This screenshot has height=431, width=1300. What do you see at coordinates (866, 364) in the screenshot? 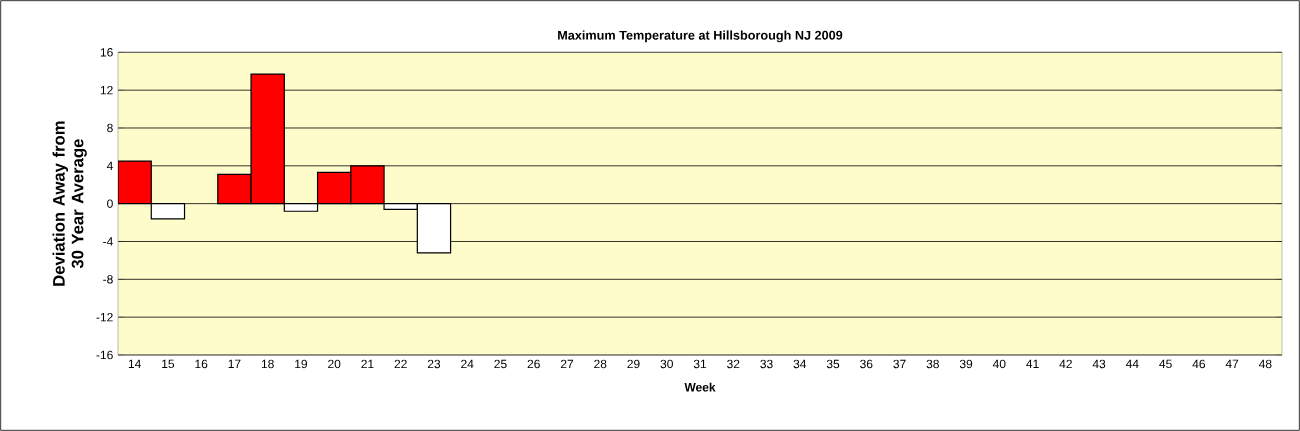
I see `x-tick-label: 36` at bounding box center [866, 364].